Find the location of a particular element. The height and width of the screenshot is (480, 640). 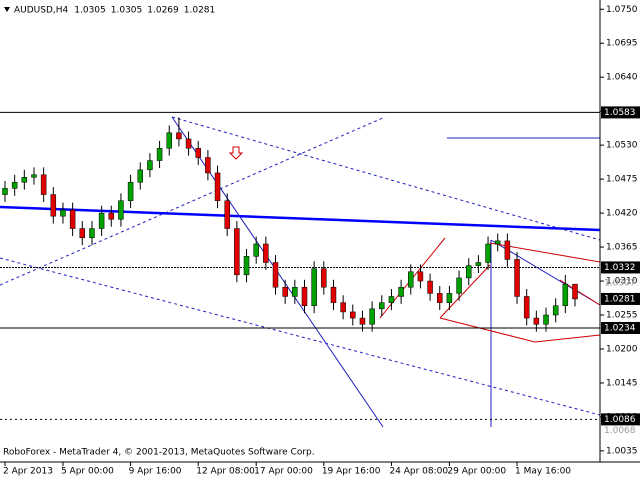

y-tick-label: 1.0420 is located at coordinates (622, 214).